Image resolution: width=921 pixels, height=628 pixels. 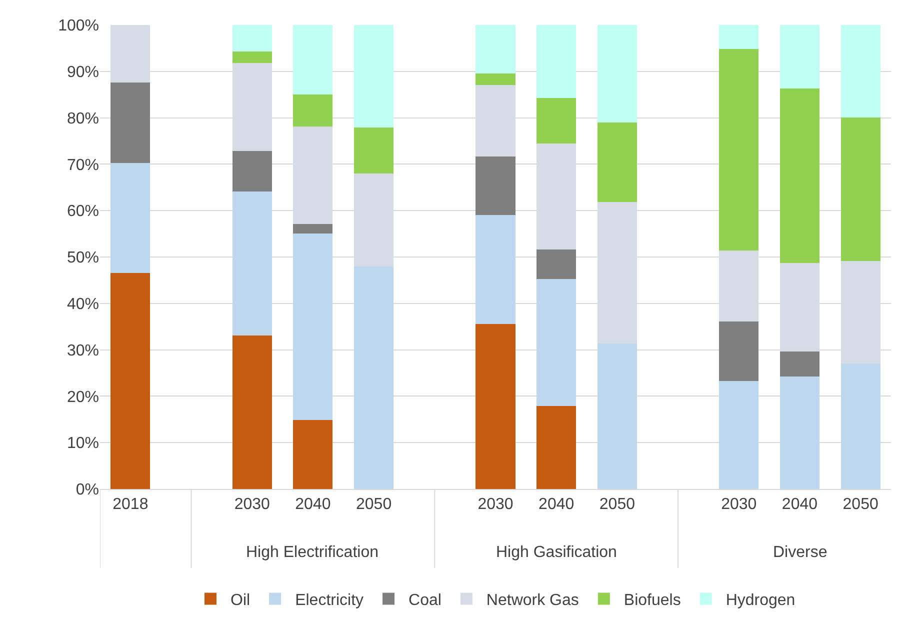 What do you see at coordinates (82, 304) in the screenshot?
I see `y-tick-label: 40%` at bounding box center [82, 304].